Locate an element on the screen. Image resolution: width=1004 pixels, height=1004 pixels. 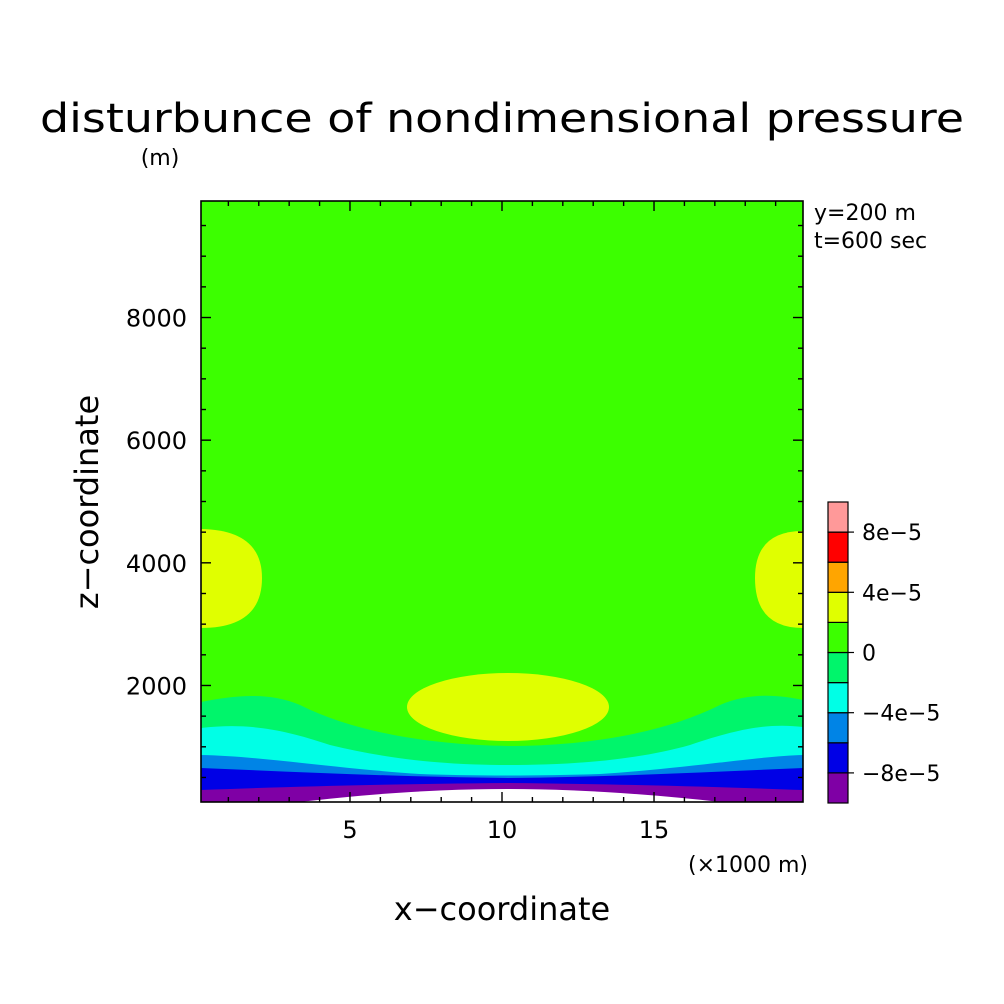
colorbar-tick-label: 0 is located at coordinates (869, 654).